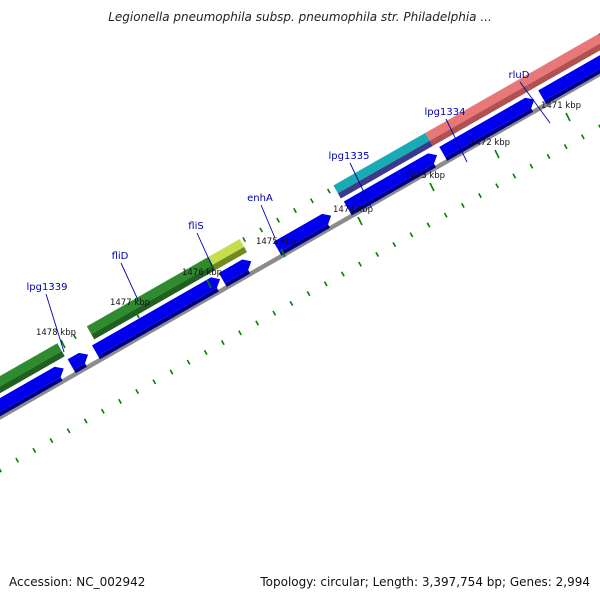  What do you see at coordinates (445, 112) in the screenshot?
I see `gene-label-lpg1334: lpg1334` at bounding box center [445, 112].